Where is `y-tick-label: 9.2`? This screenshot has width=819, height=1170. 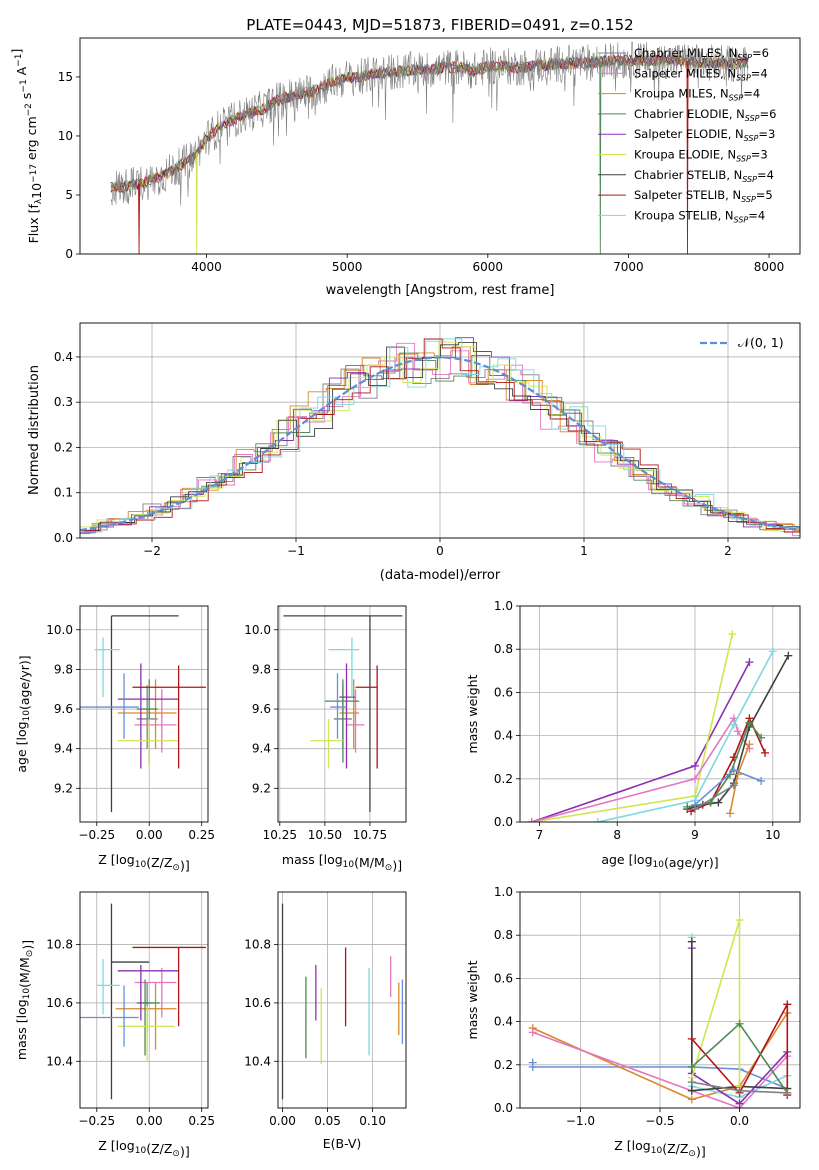 y-tick-label: 9.2 is located at coordinates (261, 788).